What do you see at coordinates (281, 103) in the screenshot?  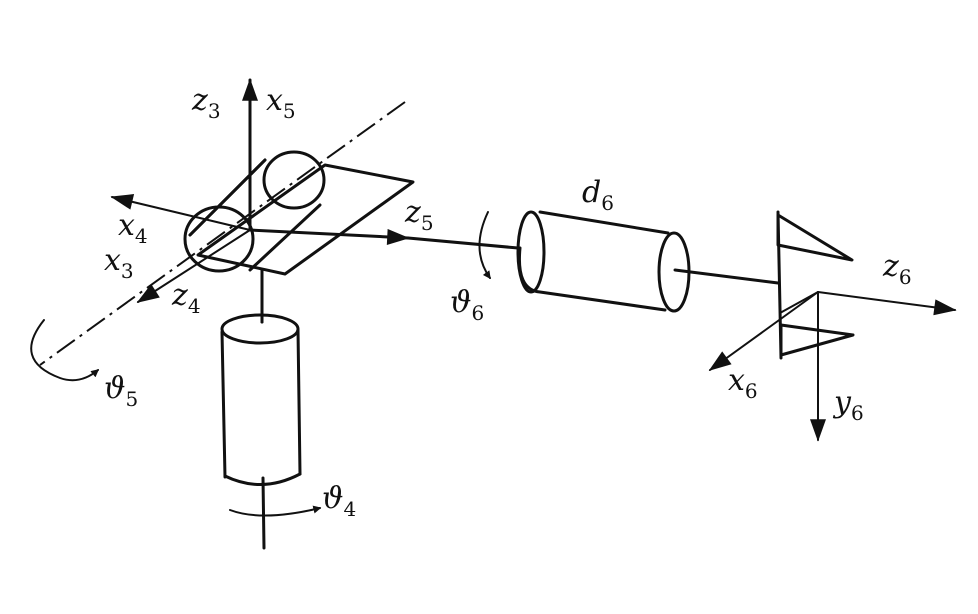 I see `label-x5: x5` at bounding box center [281, 103].